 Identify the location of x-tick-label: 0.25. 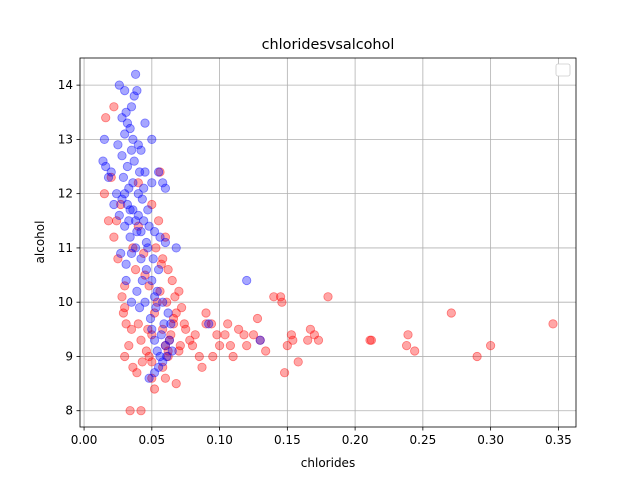
(423, 440).